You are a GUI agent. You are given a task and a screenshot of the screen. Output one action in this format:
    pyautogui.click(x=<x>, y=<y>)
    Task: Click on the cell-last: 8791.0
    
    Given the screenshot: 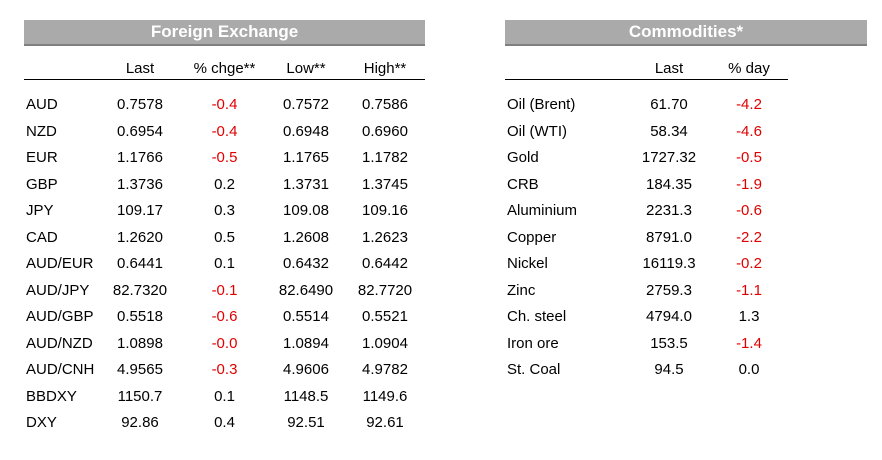 What is the action you would take?
    pyautogui.click(x=669, y=237)
    